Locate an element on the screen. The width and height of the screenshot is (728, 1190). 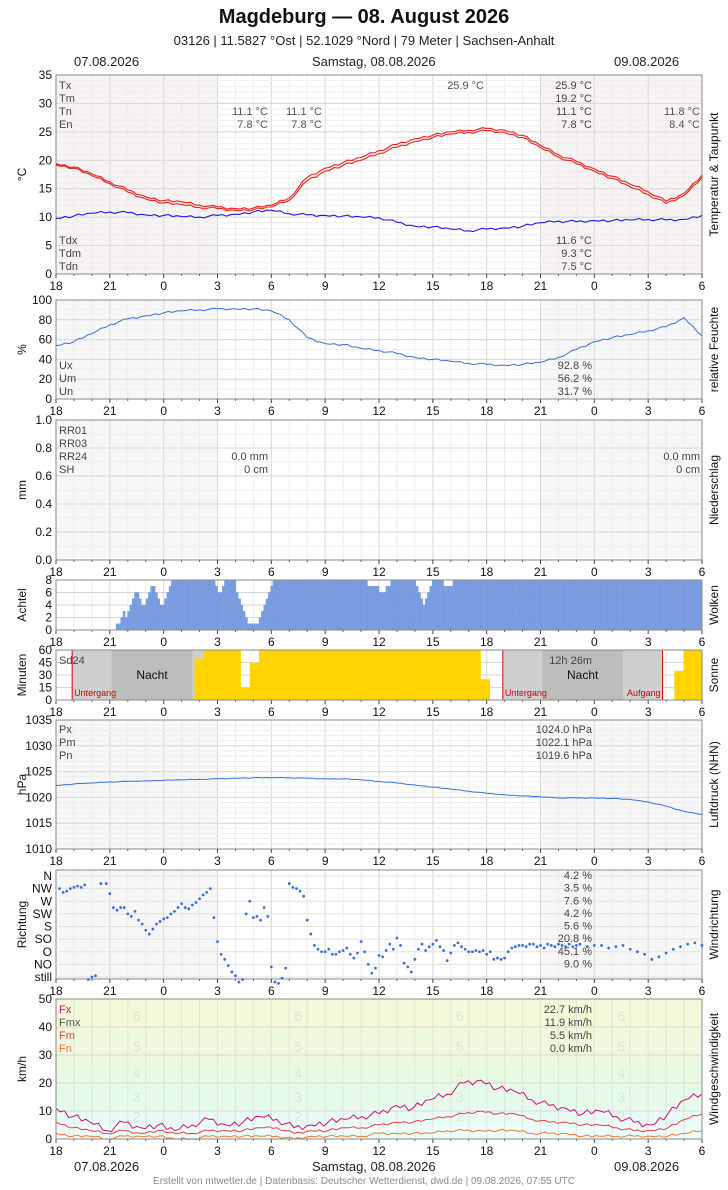
y-tick-label: 20 is located at coordinates (46, 379).